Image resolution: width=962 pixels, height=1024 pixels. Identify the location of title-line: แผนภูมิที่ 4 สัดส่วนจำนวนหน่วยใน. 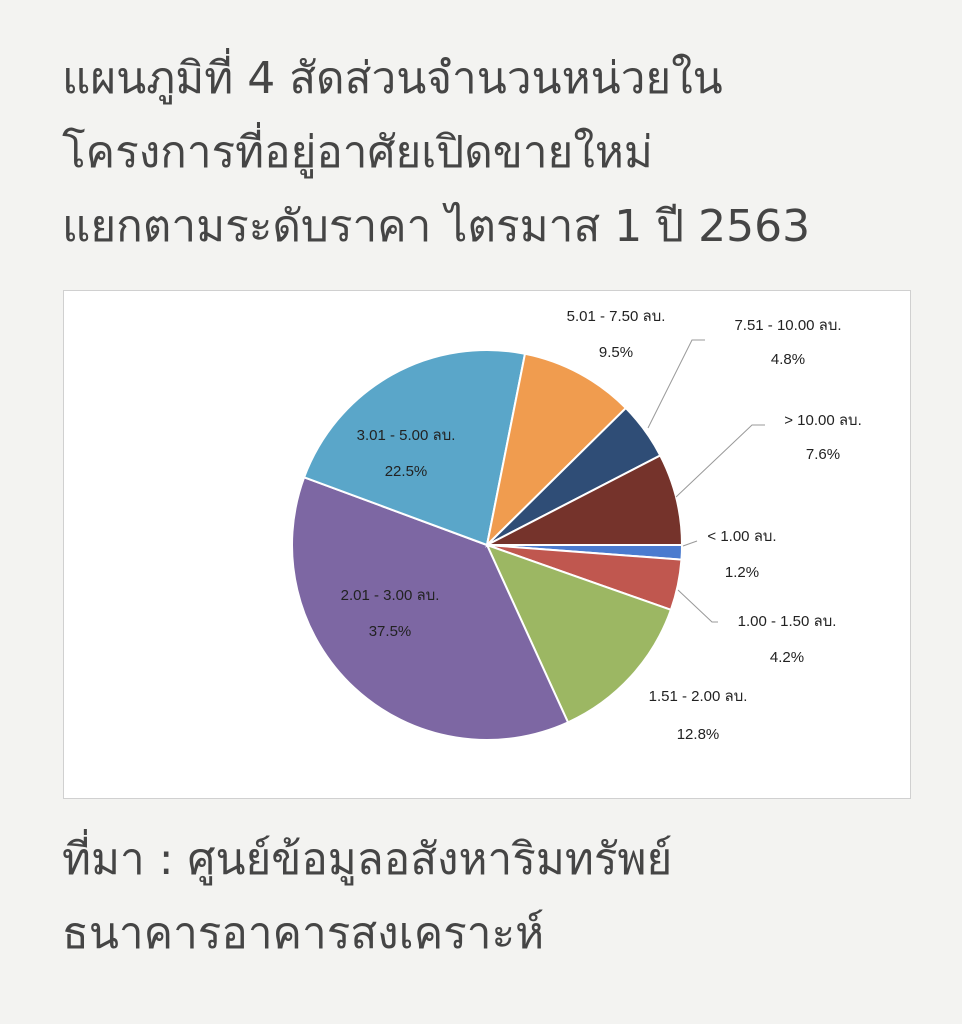
(392, 78).